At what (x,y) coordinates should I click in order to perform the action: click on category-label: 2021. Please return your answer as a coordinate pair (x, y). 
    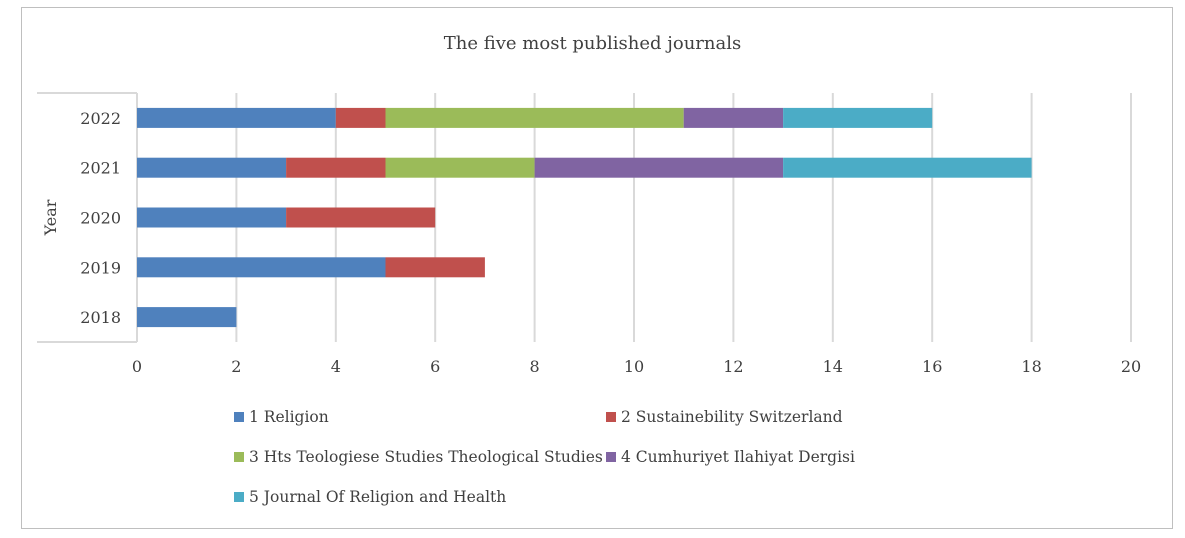
    Looking at the image, I should click on (100, 168).